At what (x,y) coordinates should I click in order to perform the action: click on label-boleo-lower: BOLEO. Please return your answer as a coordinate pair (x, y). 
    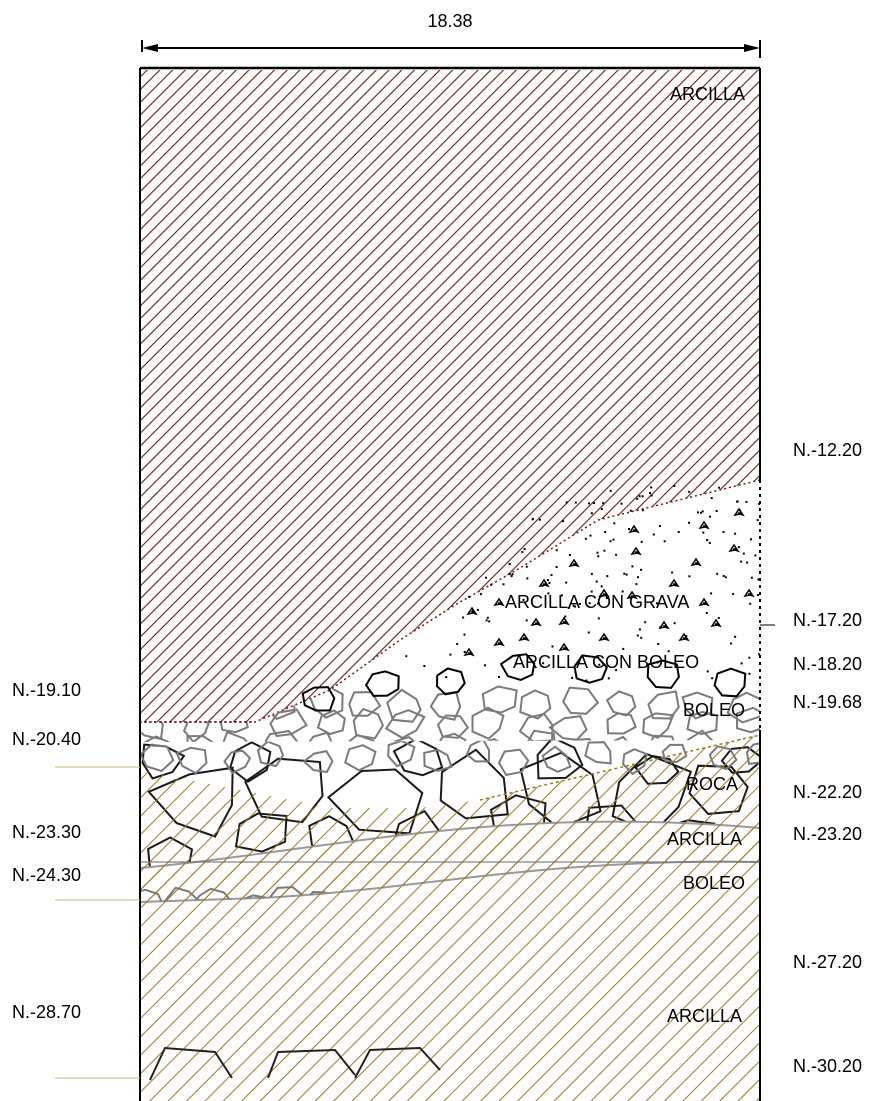
    Looking at the image, I should click on (714, 883).